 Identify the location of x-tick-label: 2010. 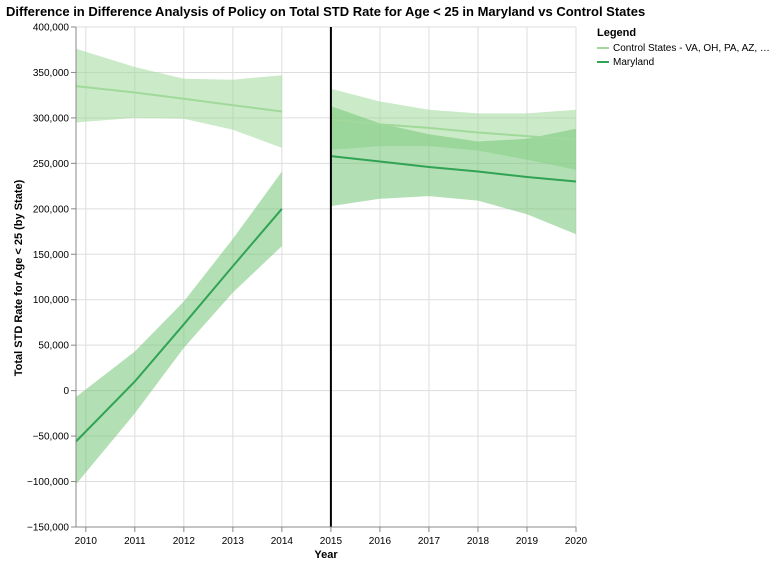
(86, 541).